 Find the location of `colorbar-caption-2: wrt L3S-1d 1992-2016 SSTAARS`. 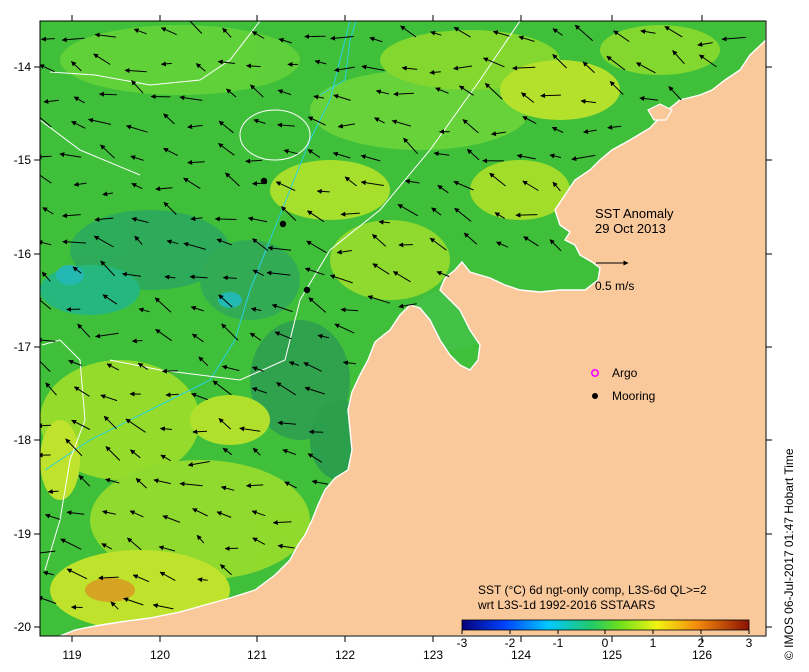

colorbar-caption-2: wrt L3S-1d 1992-2016 SSTAARS is located at coordinates (566, 605).